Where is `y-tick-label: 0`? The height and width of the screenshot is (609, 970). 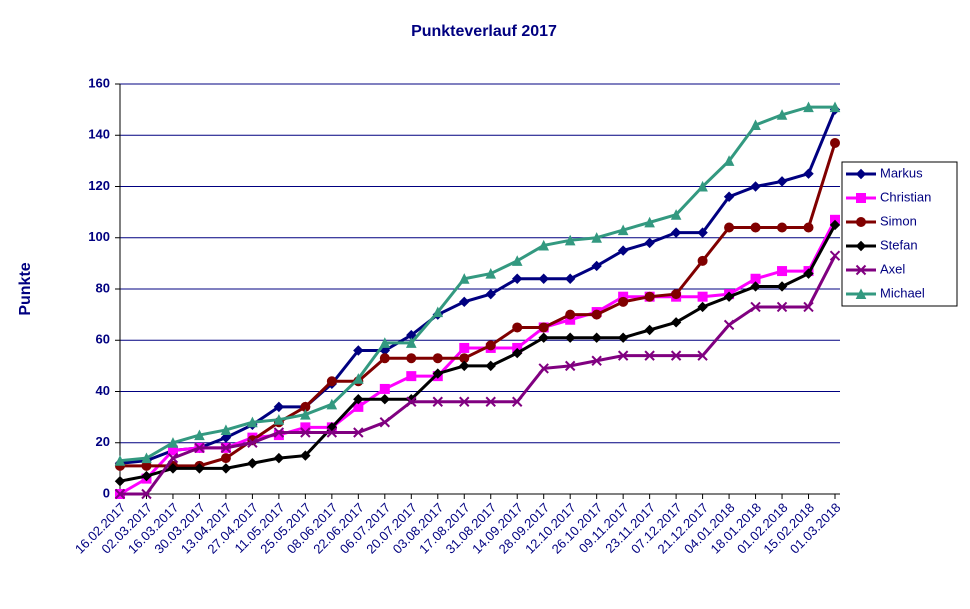 y-tick-label: 0 is located at coordinates (106, 492).